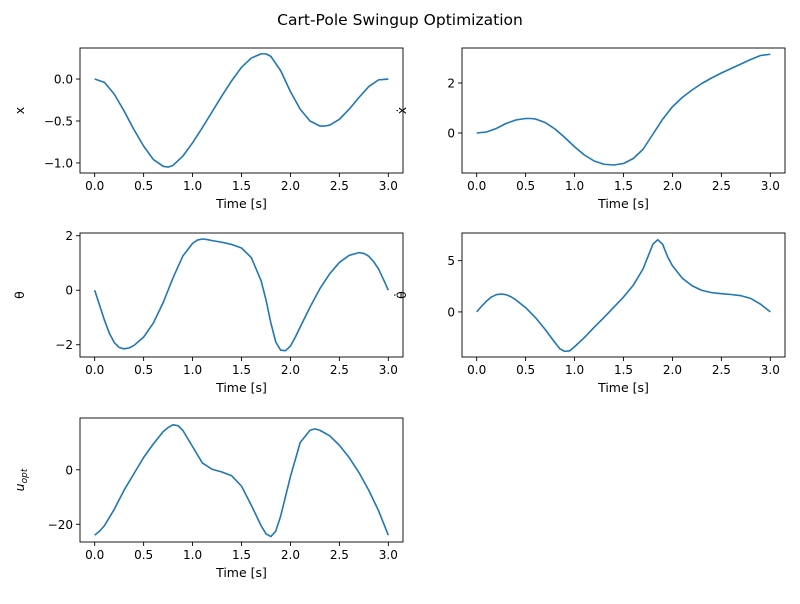 Image resolution: width=800 pixels, height=604 pixels. I want to click on x-tick-label-u_opt-5: 2.5, so click(339, 555).